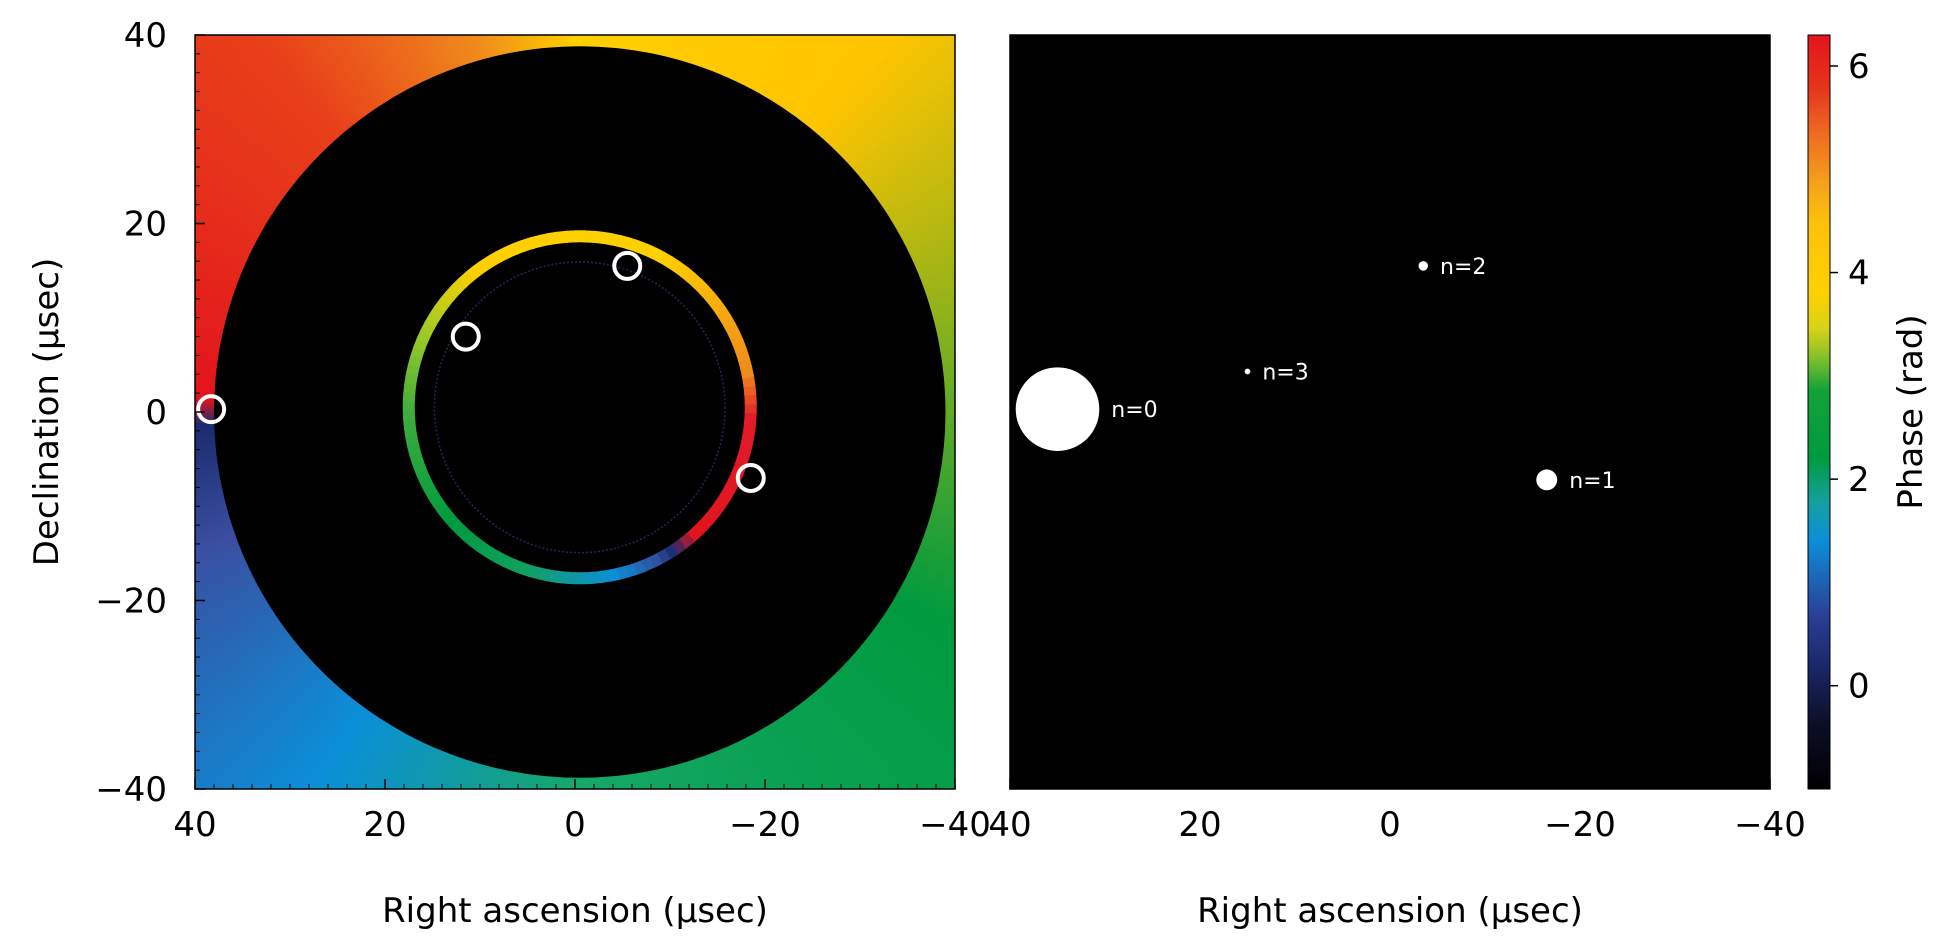 The image size is (1949, 947). Describe the element at coordinates (1859, 67) in the screenshot. I see `colorbar-tick-label: 6` at that location.